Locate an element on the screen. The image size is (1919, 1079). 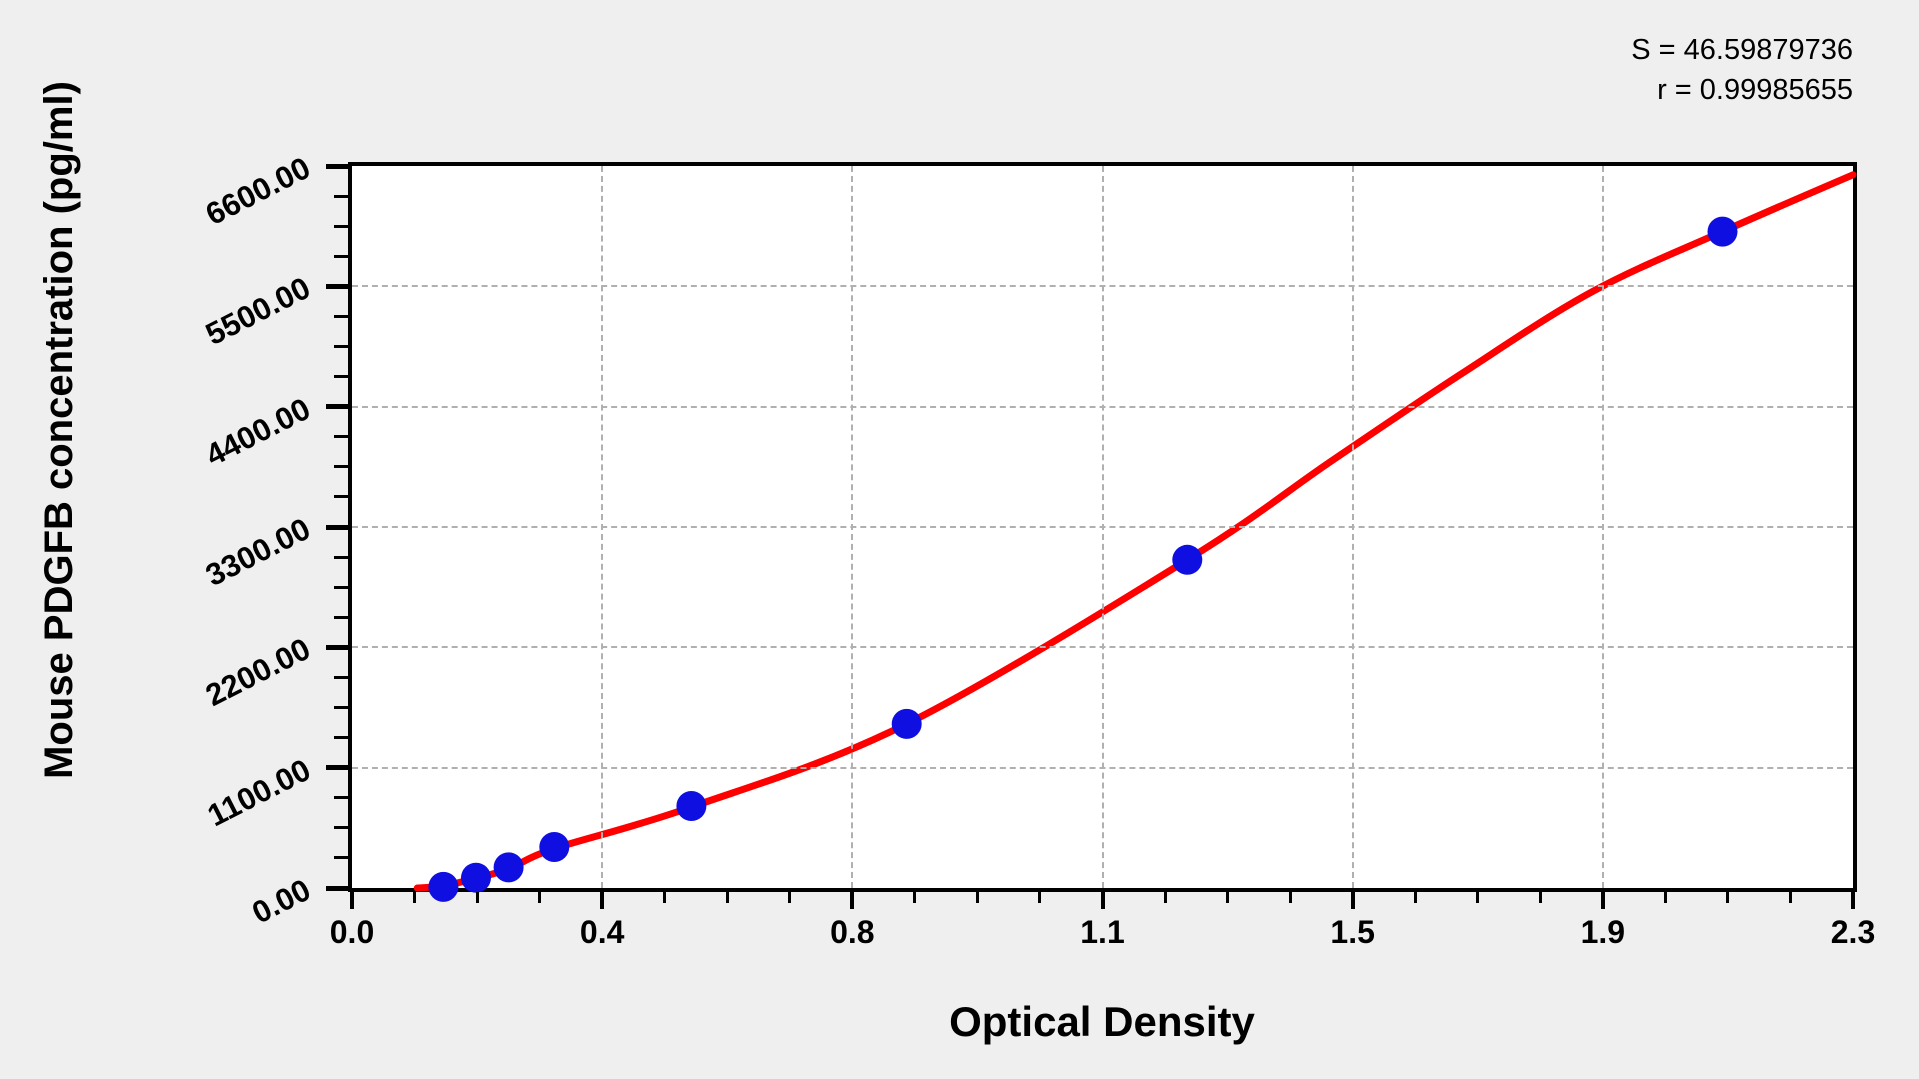
y-tick-label: 3300.00 is located at coordinates (257, 552).